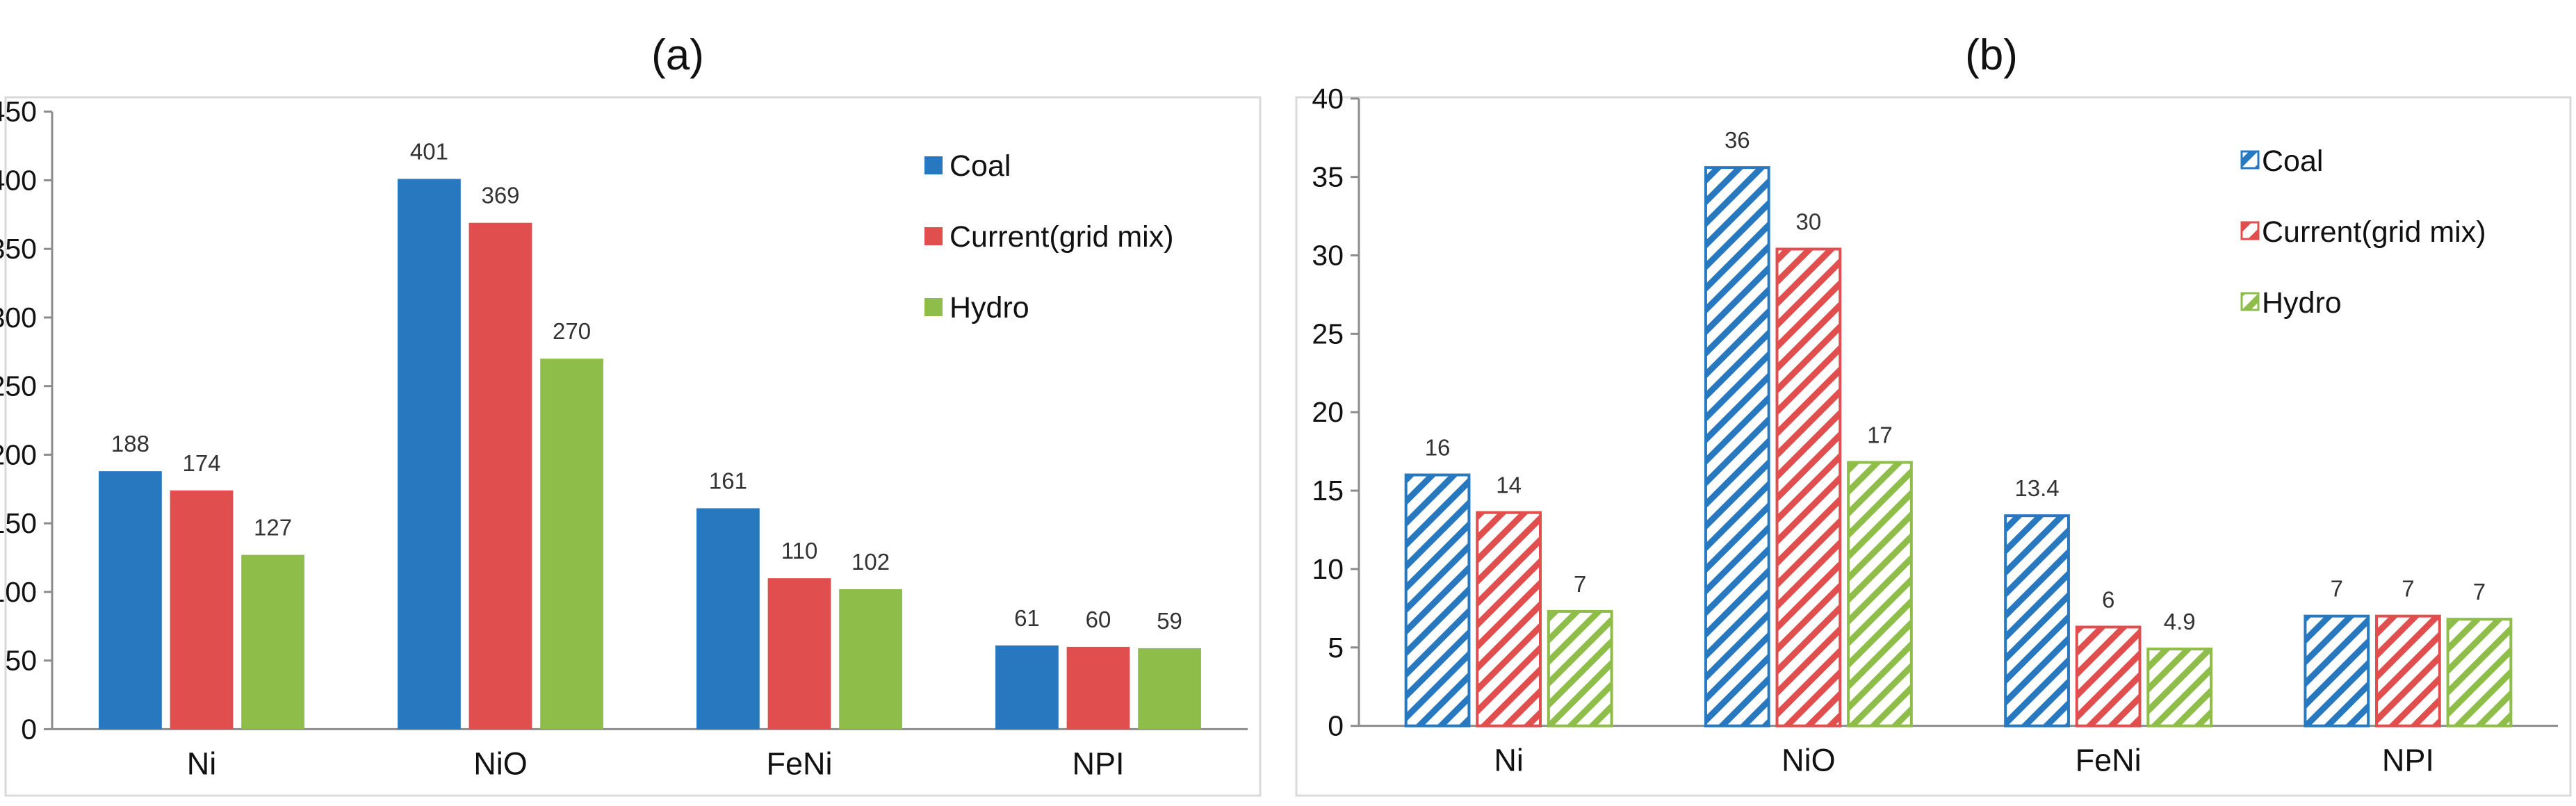 Image resolution: width=2576 pixels, height=806 pixels. I want to click on y-tick-label: 15, so click(1328, 491).